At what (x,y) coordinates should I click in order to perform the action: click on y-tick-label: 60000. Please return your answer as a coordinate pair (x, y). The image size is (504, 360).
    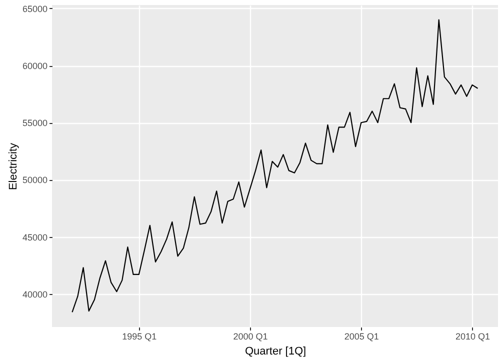
    Looking at the image, I should click on (35, 66).